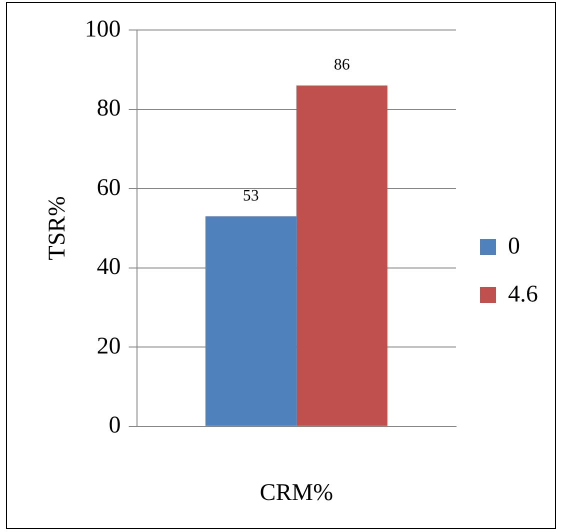  What do you see at coordinates (108, 187) in the screenshot?
I see `y-tick-label: 60` at bounding box center [108, 187].